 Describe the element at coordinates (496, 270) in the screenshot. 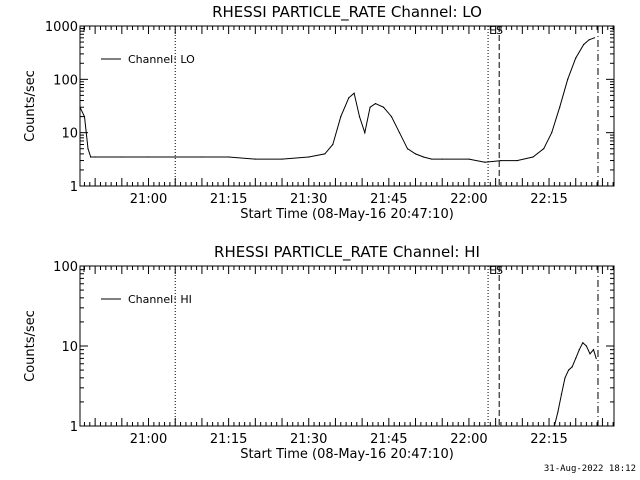

I see `chart2-marker-label-es: ES` at that location.